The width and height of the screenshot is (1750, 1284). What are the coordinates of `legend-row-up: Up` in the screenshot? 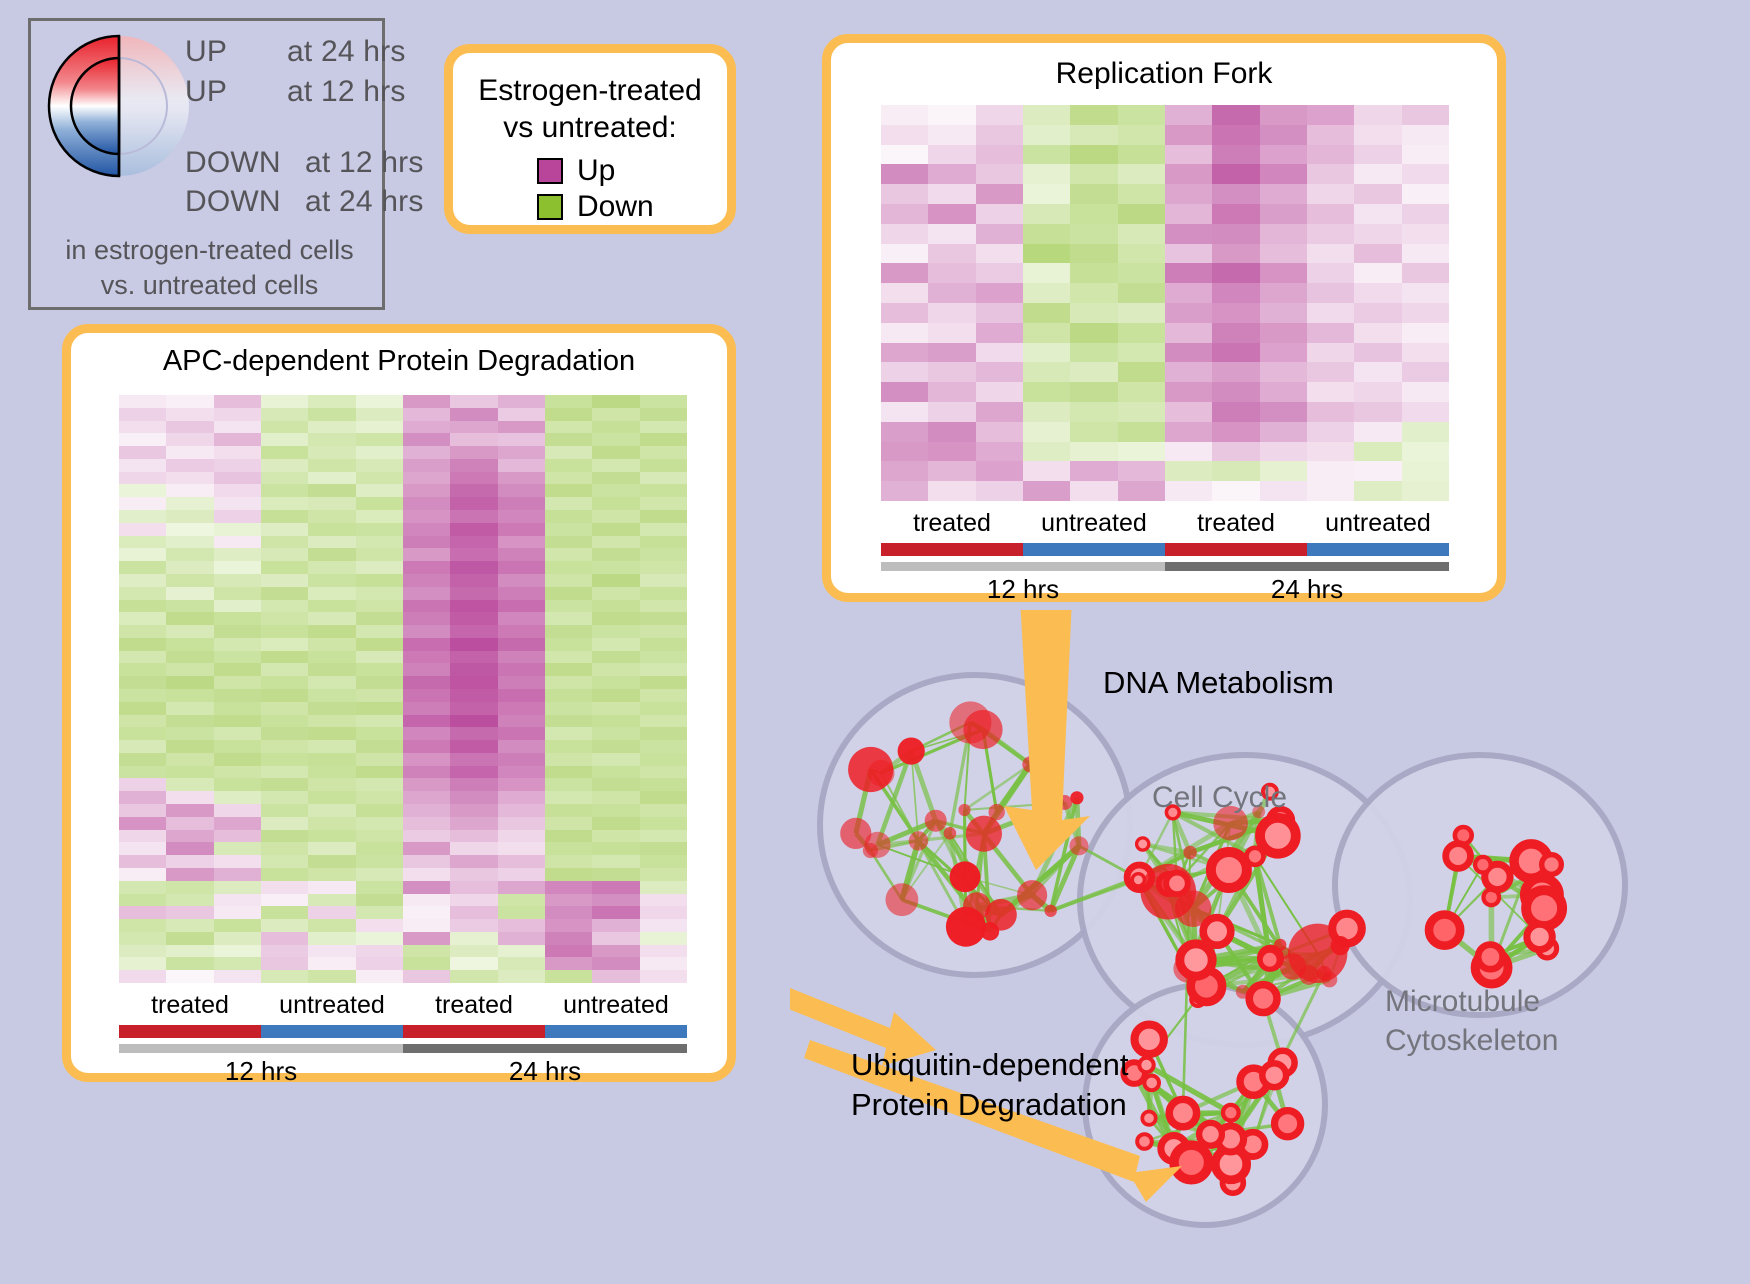 It's located at (632, 171).